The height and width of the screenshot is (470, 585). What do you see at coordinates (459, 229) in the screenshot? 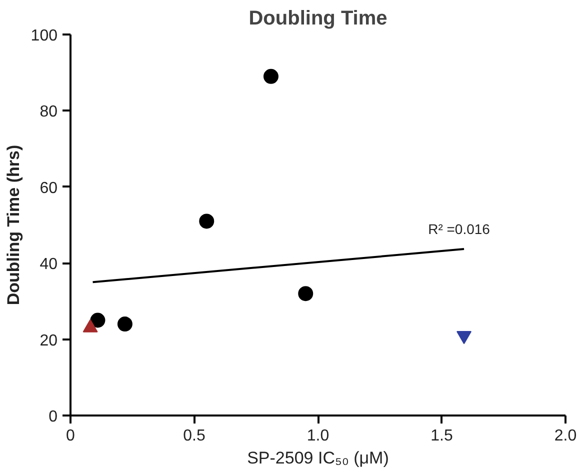
I see `annotation: R² =0.016` at bounding box center [459, 229].